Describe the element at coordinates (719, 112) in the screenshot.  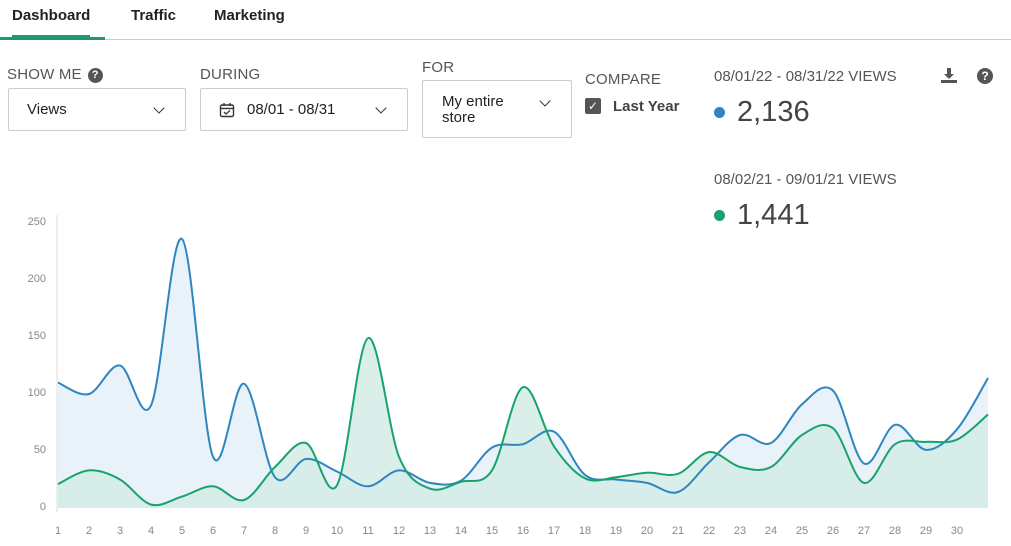
I see `current-series-dot` at that location.